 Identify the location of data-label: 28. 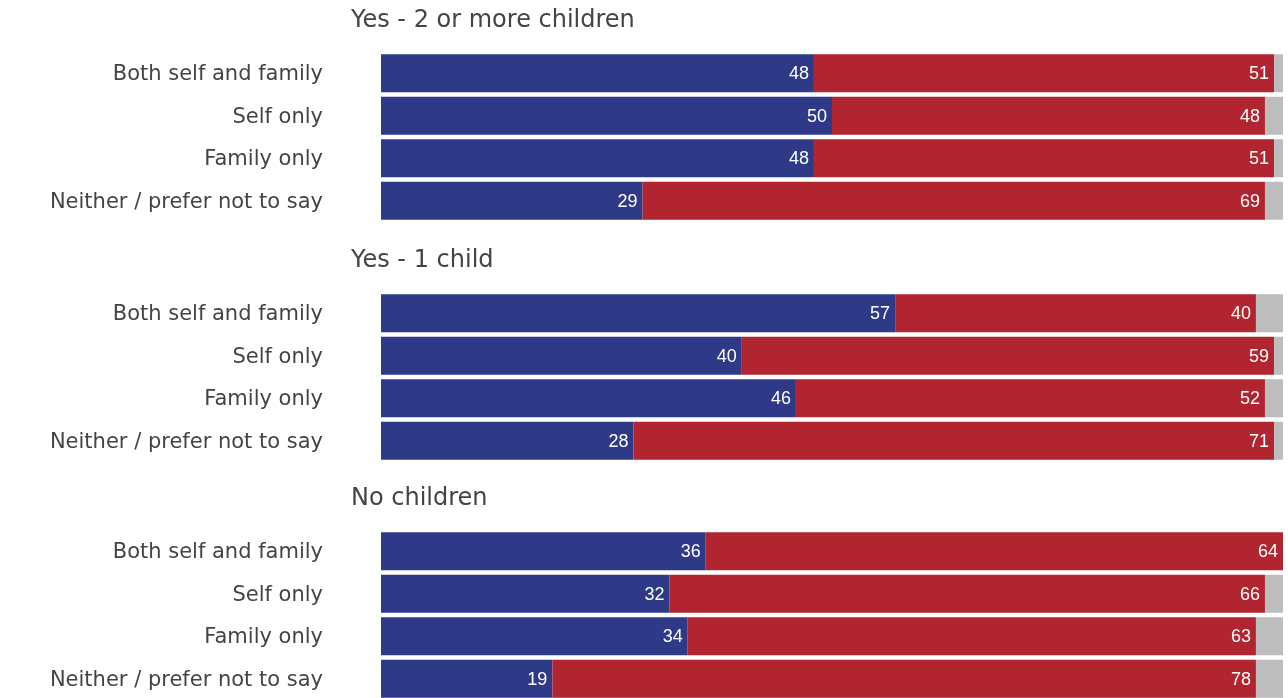
(618, 440).